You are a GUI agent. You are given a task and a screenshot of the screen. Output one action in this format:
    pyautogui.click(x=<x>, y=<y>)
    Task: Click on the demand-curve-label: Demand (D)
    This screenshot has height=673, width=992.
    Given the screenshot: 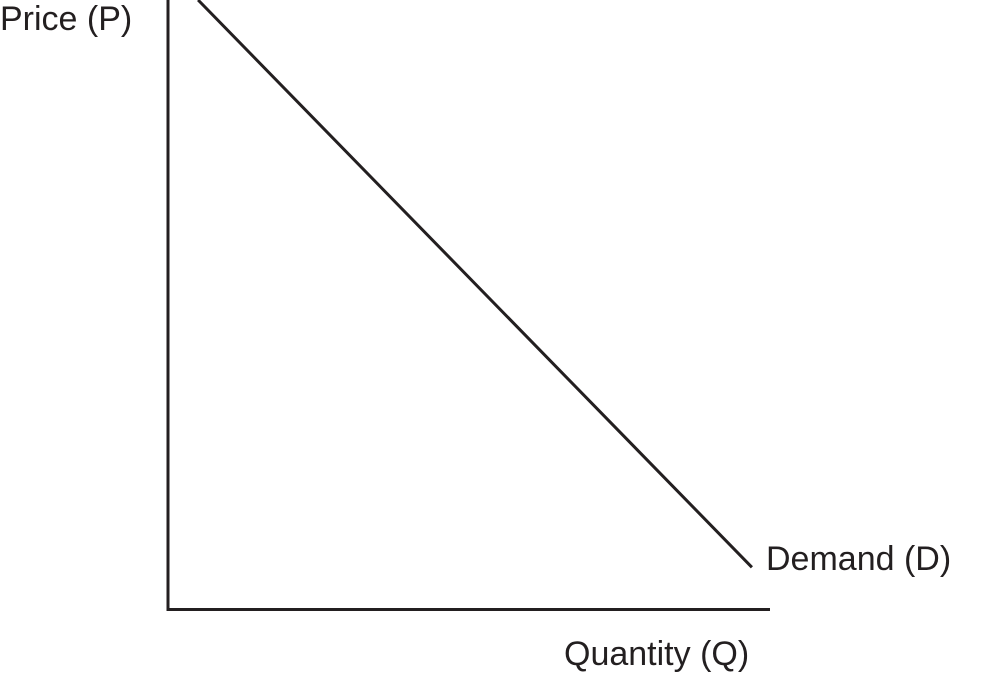 What is the action you would take?
    pyautogui.click(x=858, y=559)
    